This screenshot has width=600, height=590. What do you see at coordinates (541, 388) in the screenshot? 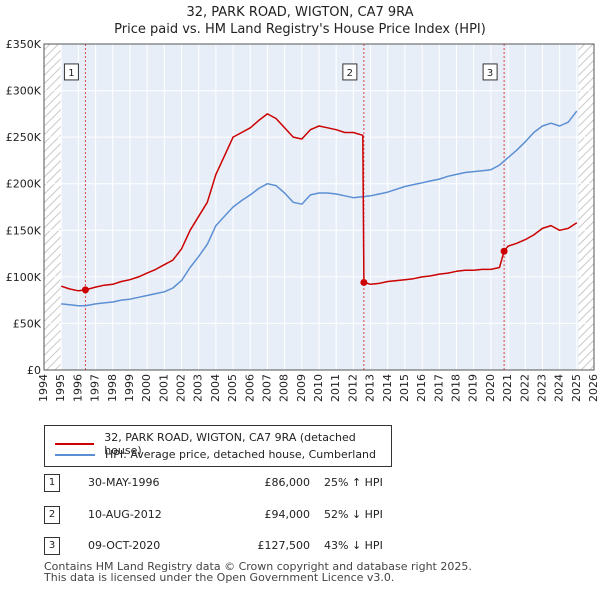
I see `x-tick-label: 2023` at bounding box center [541, 388].